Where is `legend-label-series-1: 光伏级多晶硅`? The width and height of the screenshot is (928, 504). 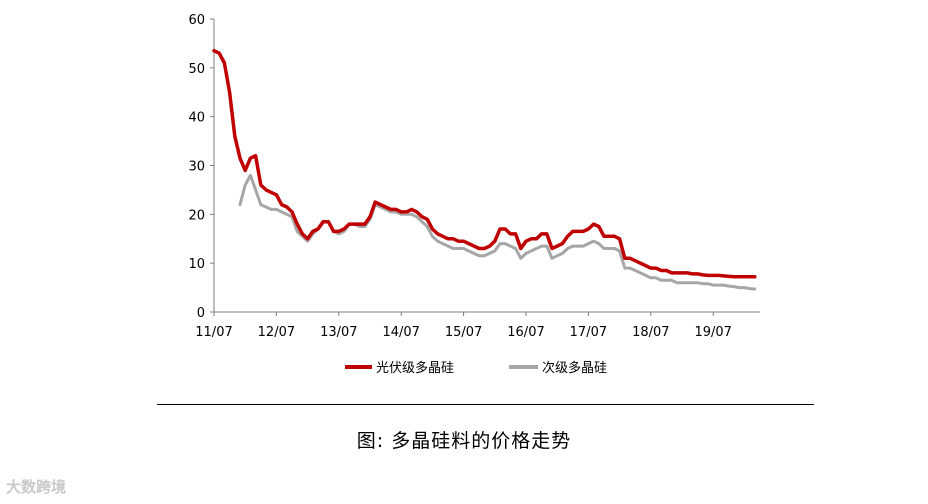
legend-label-series-1: 光伏级多晶硅 is located at coordinates (415, 368).